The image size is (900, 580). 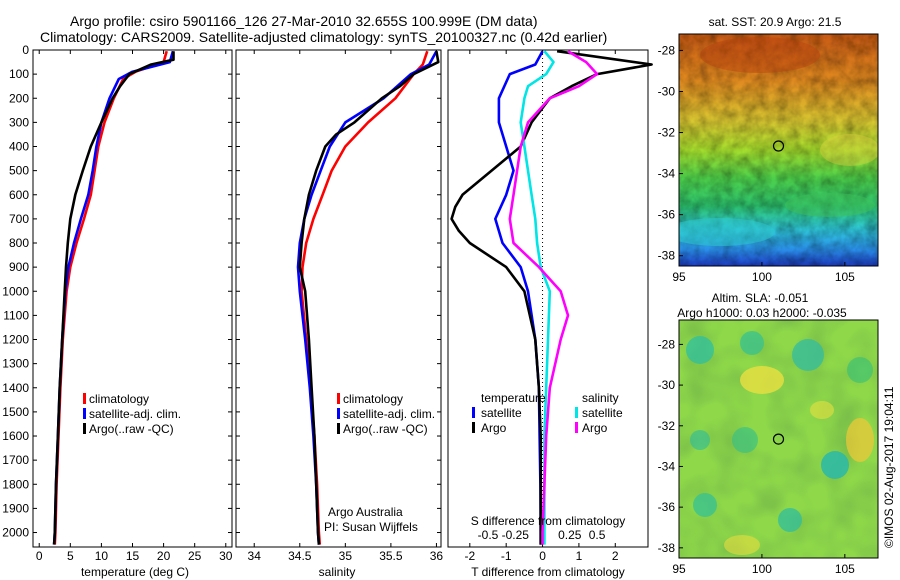 What do you see at coordinates (488, 535) in the screenshot?
I see `x2-tick-label: -0.5` at bounding box center [488, 535].